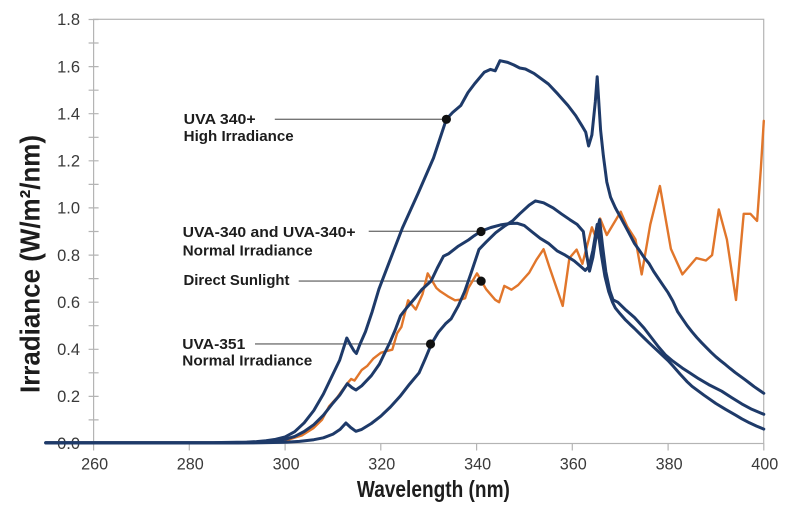  Describe the element at coordinates (68, 350) in the screenshot. I see `svg-text: 0.4` at that location.